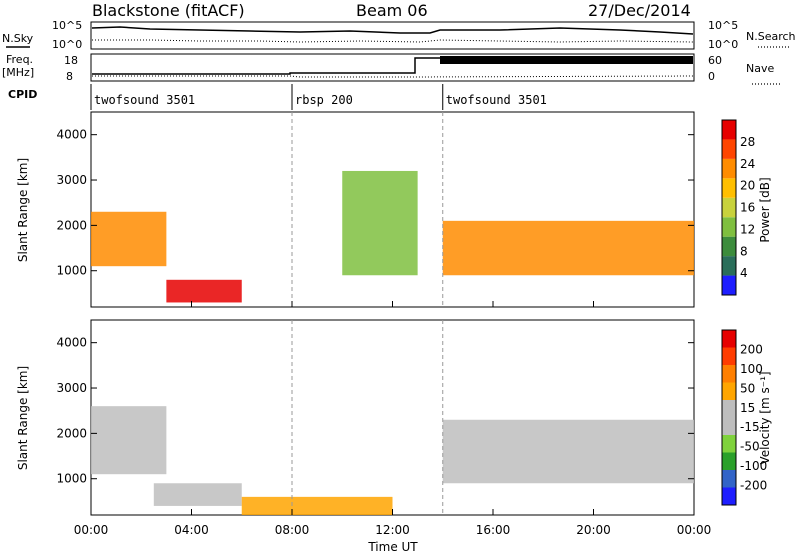  I want to click on cpid-segments: twofsound 3501 rbsp 200 twofsound 3501, so click(318, 97).